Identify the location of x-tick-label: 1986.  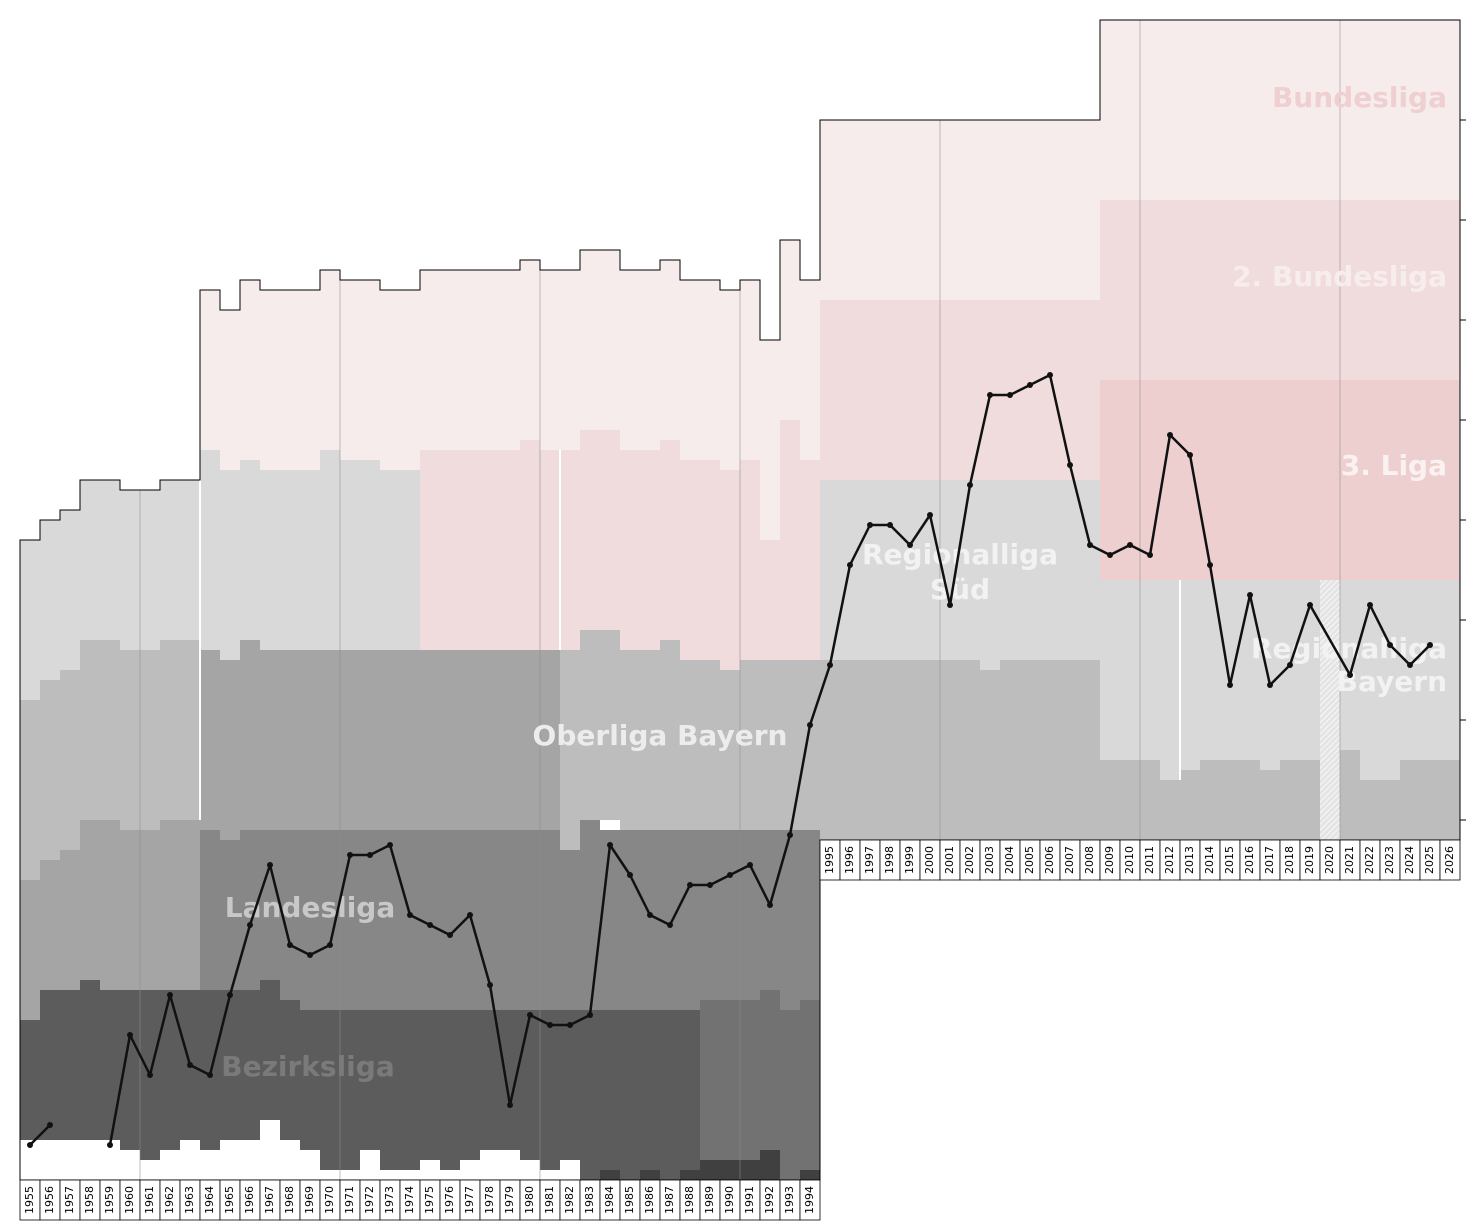
(649, 1200).